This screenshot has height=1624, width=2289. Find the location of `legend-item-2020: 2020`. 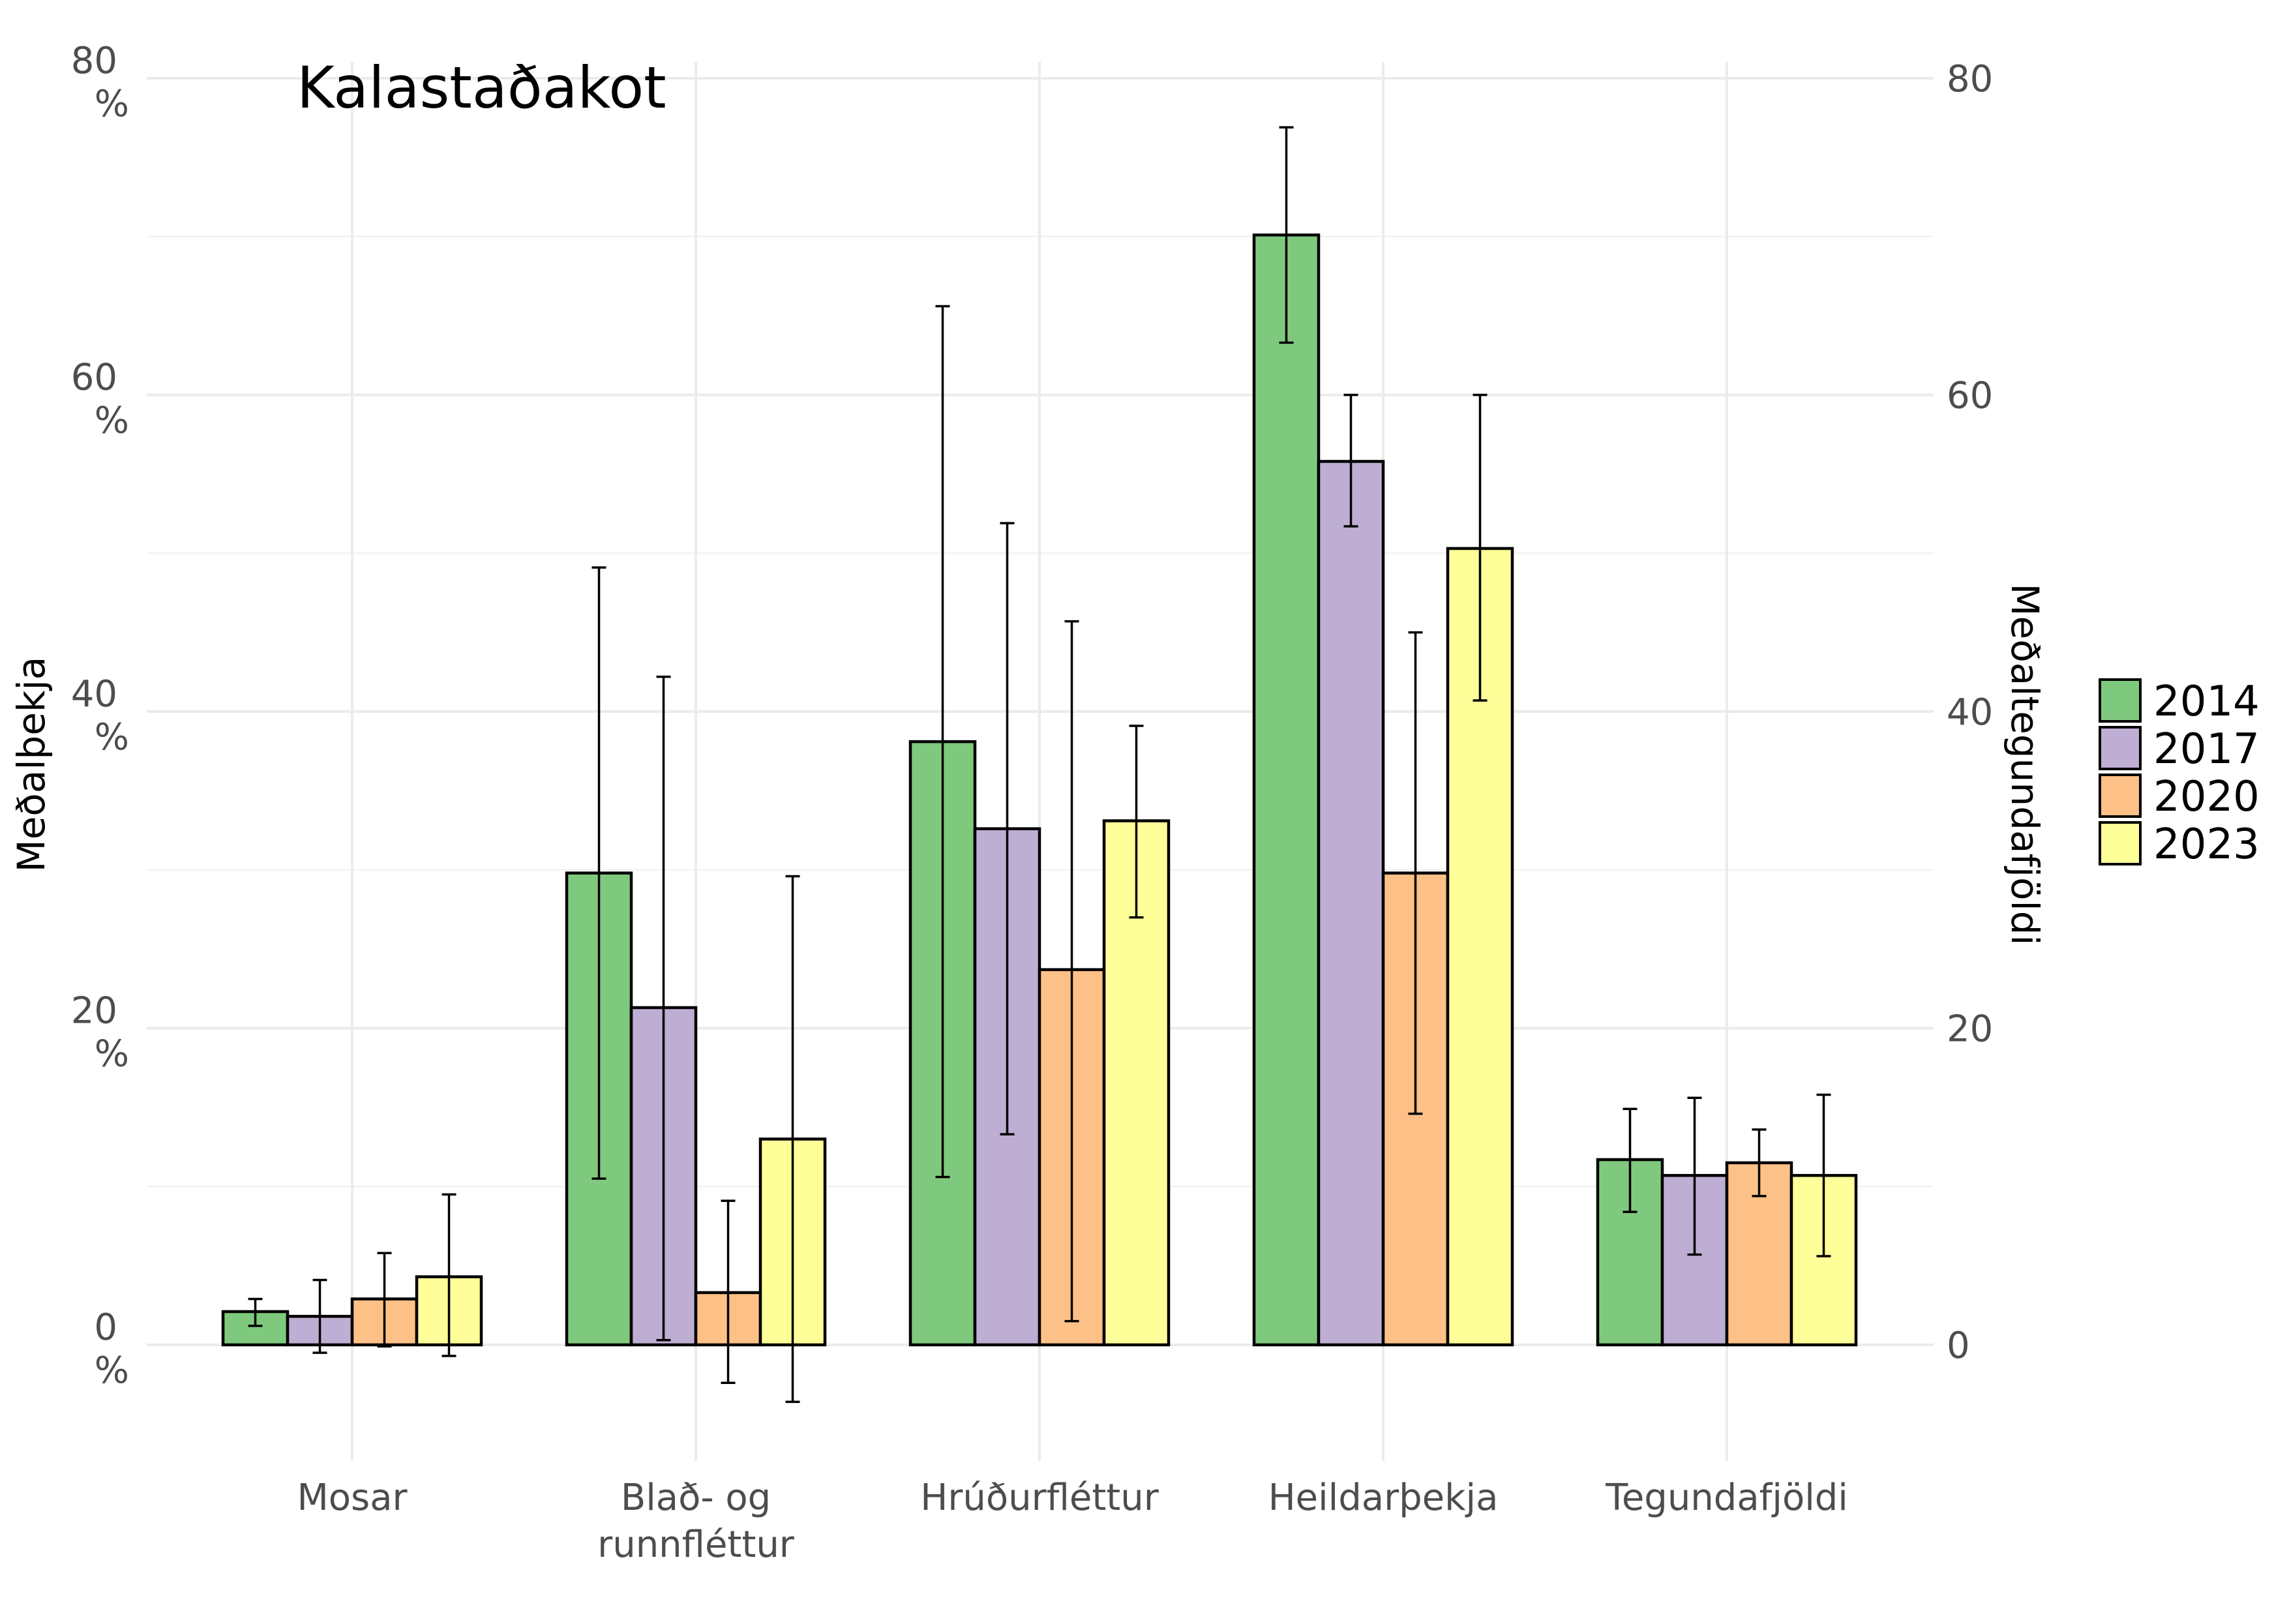

legend-item-2020: 2020 is located at coordinates (2179, 797).